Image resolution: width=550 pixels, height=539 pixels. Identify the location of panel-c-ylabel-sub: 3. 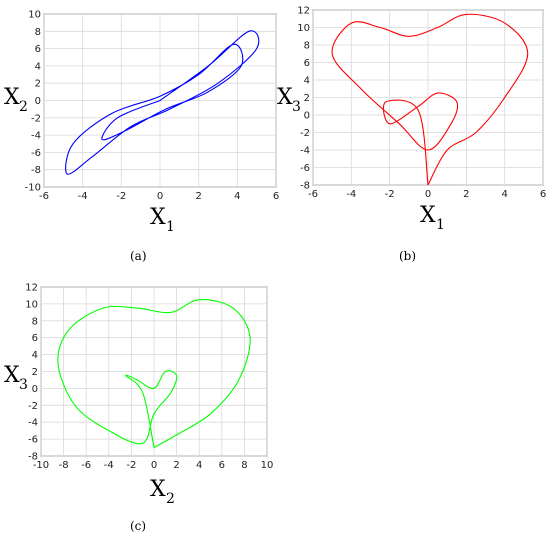
(23, 385).